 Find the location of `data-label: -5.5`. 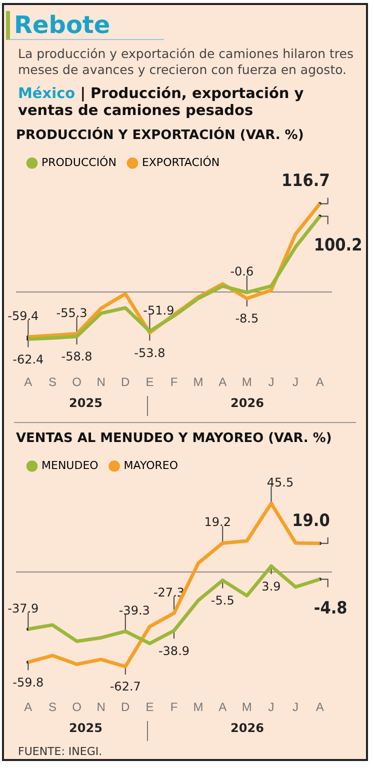

data-label: -5.5 is located at coordinates (222, 600).